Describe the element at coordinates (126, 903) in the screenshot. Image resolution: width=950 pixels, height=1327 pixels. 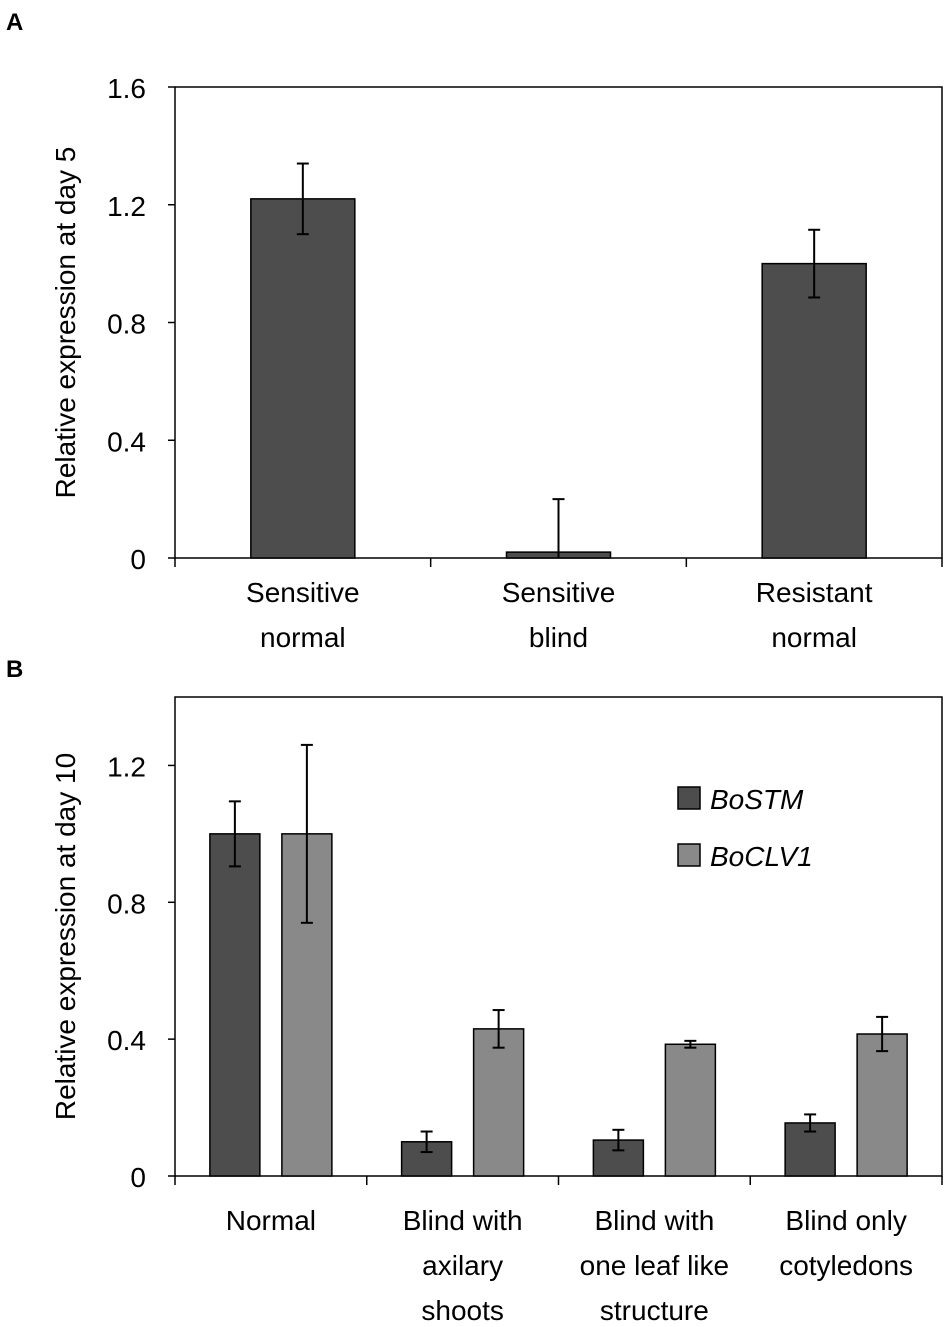
I see `chart-b-ytick-label: 0.8` at that location.